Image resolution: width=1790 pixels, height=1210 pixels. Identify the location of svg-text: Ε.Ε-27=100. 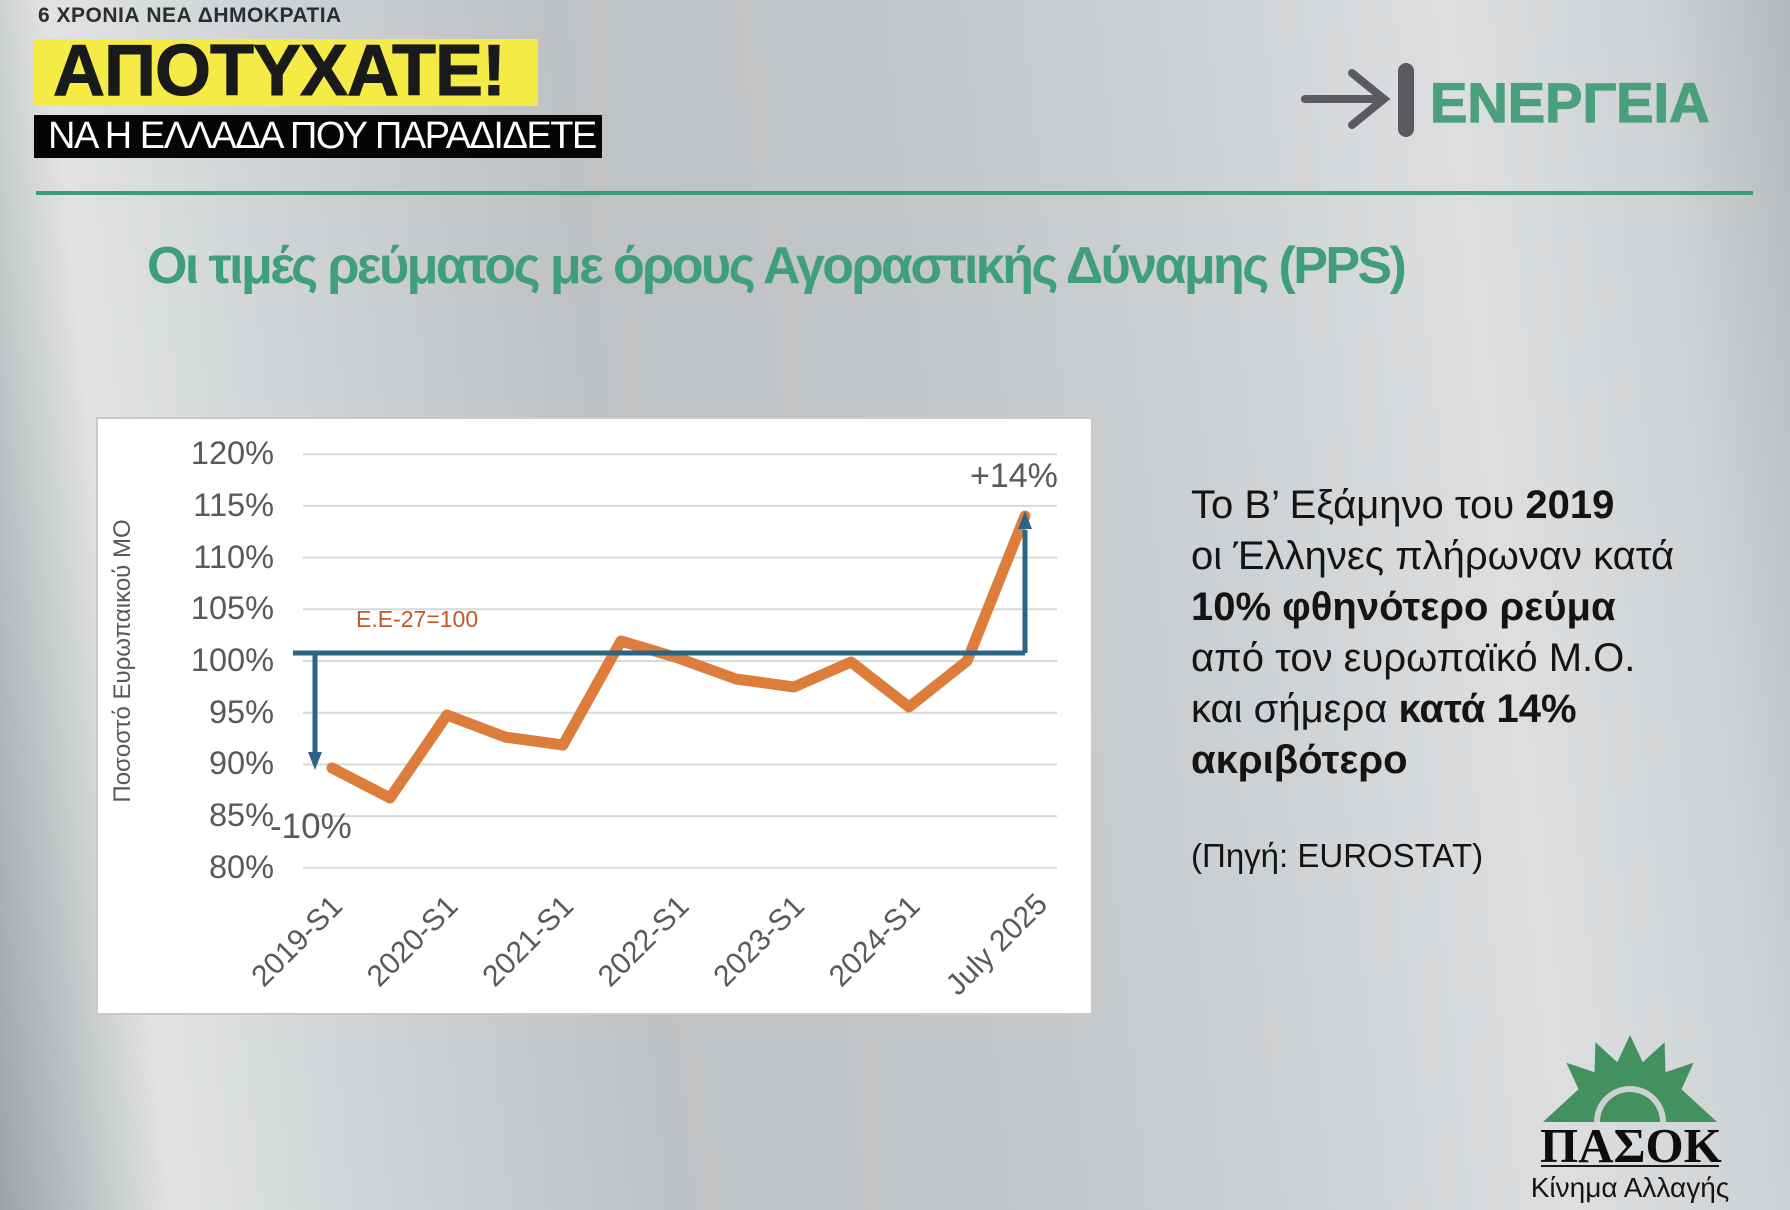
(417, 619).